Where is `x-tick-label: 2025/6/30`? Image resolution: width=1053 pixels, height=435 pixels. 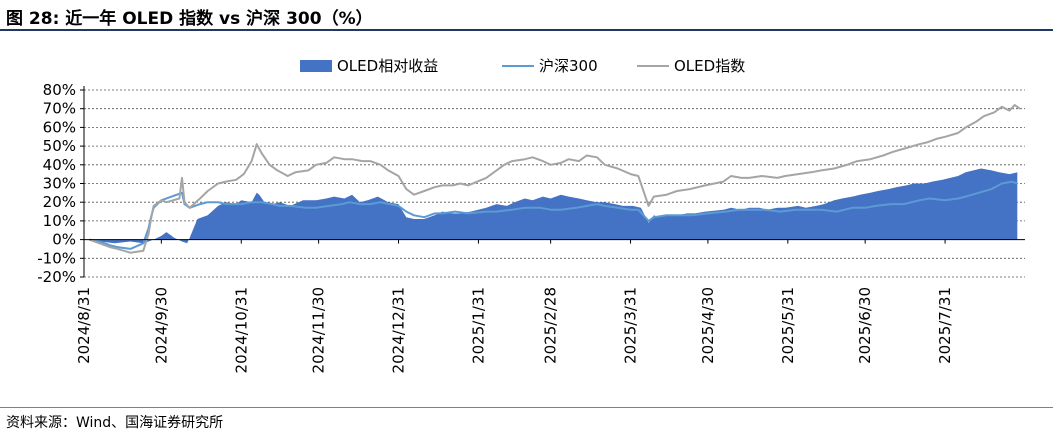 x-tick-label: 2025/6/30 is located at coordinates (865, 325).